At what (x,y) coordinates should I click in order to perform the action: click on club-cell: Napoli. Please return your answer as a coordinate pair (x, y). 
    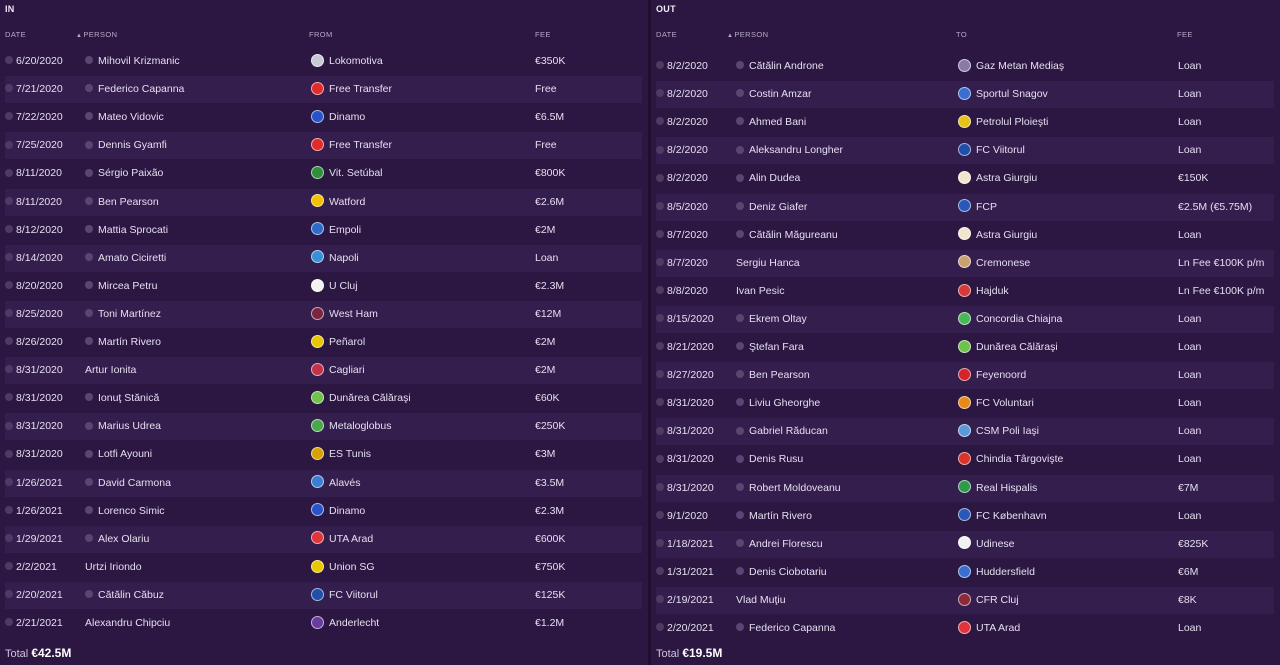
    Looking at the image, I should click on (335, 258).